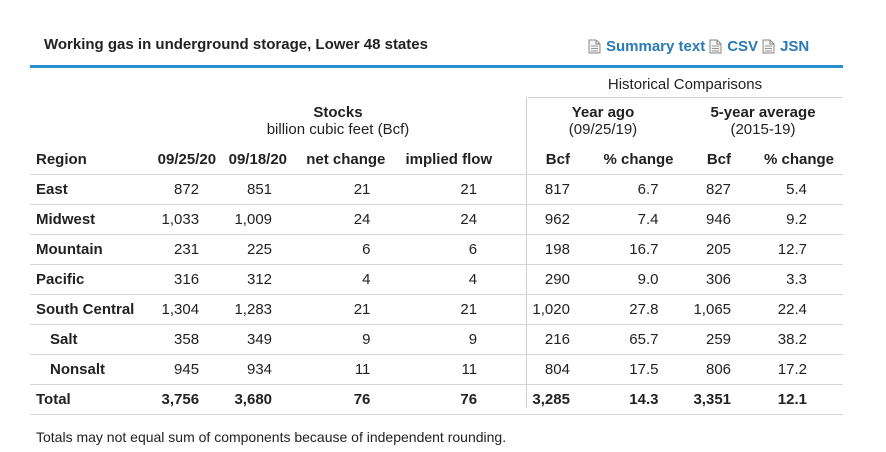  Describe the element at coordinates (94, 219) in the screenshot. I see `region-cell: Midwest` at that location.